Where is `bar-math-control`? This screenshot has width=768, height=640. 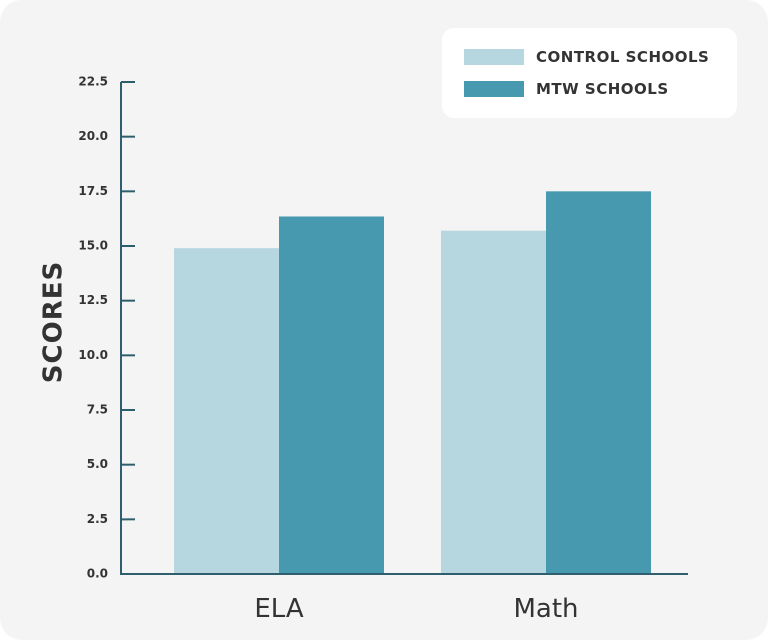 bar-math-control is located at coordinates (493, 402).